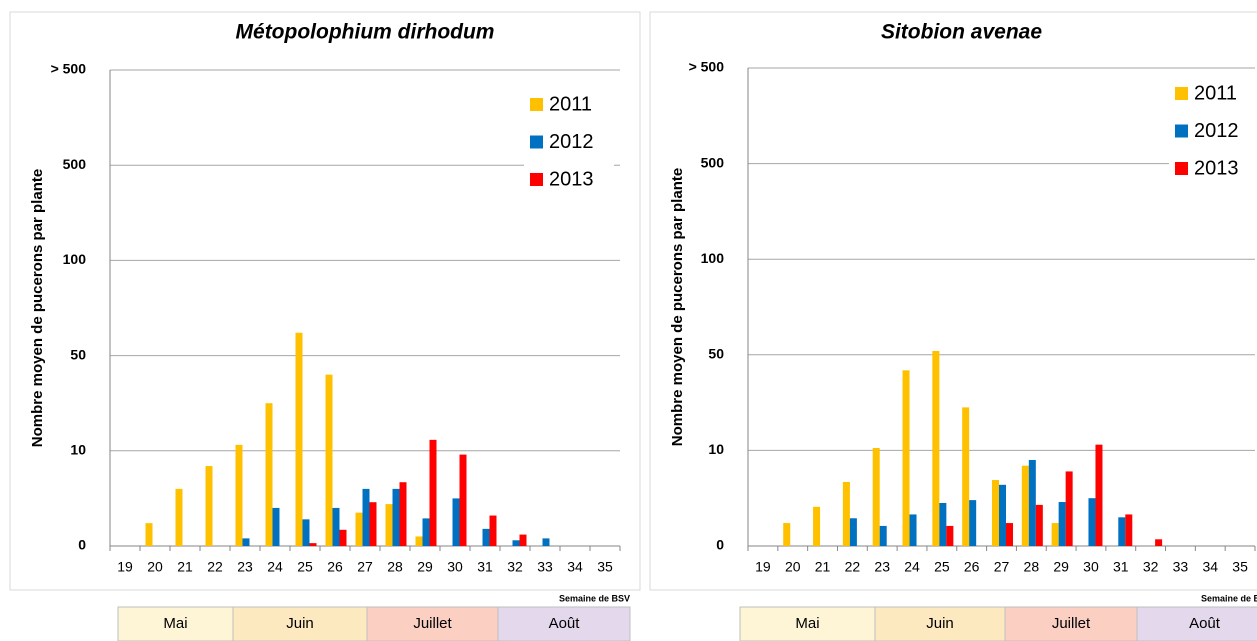  I want to click on month-label: Juin, so click(300, 623).